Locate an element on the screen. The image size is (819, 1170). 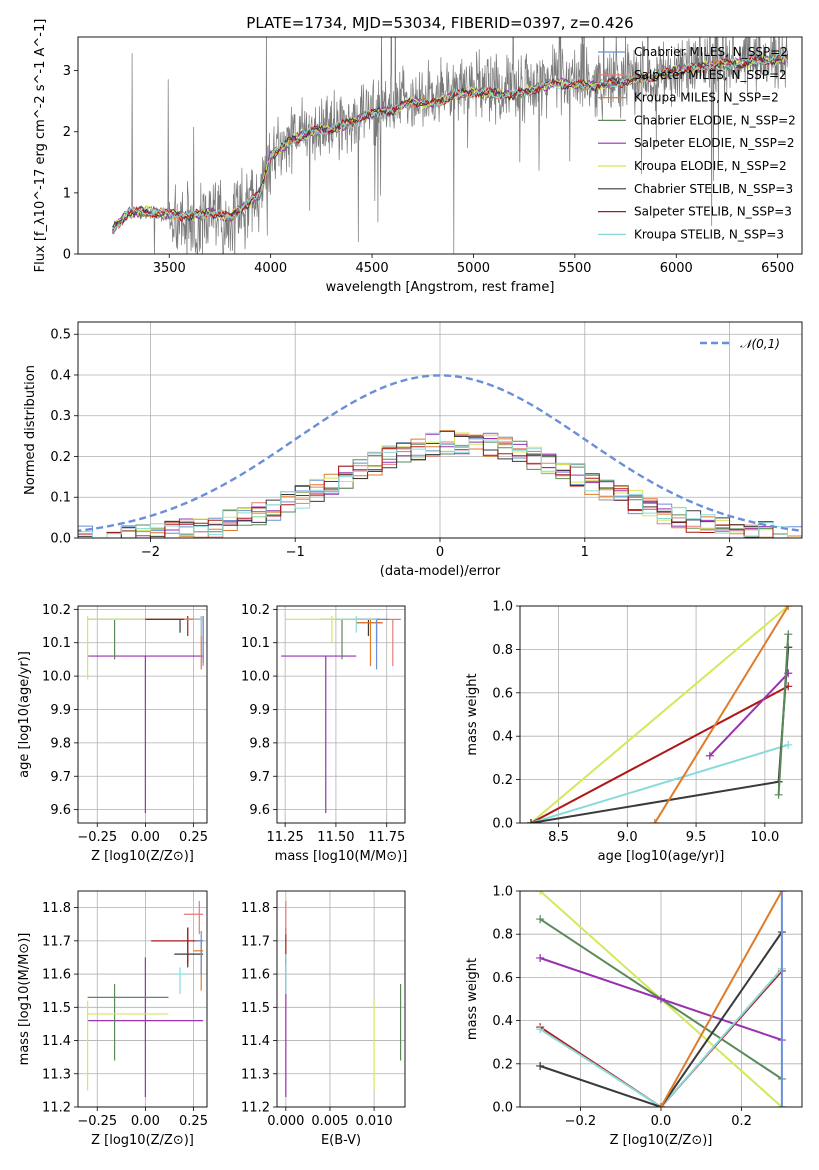
legend-entry: Chabrier MILES, N_SSP=2 is located at coordinates (711, 52).